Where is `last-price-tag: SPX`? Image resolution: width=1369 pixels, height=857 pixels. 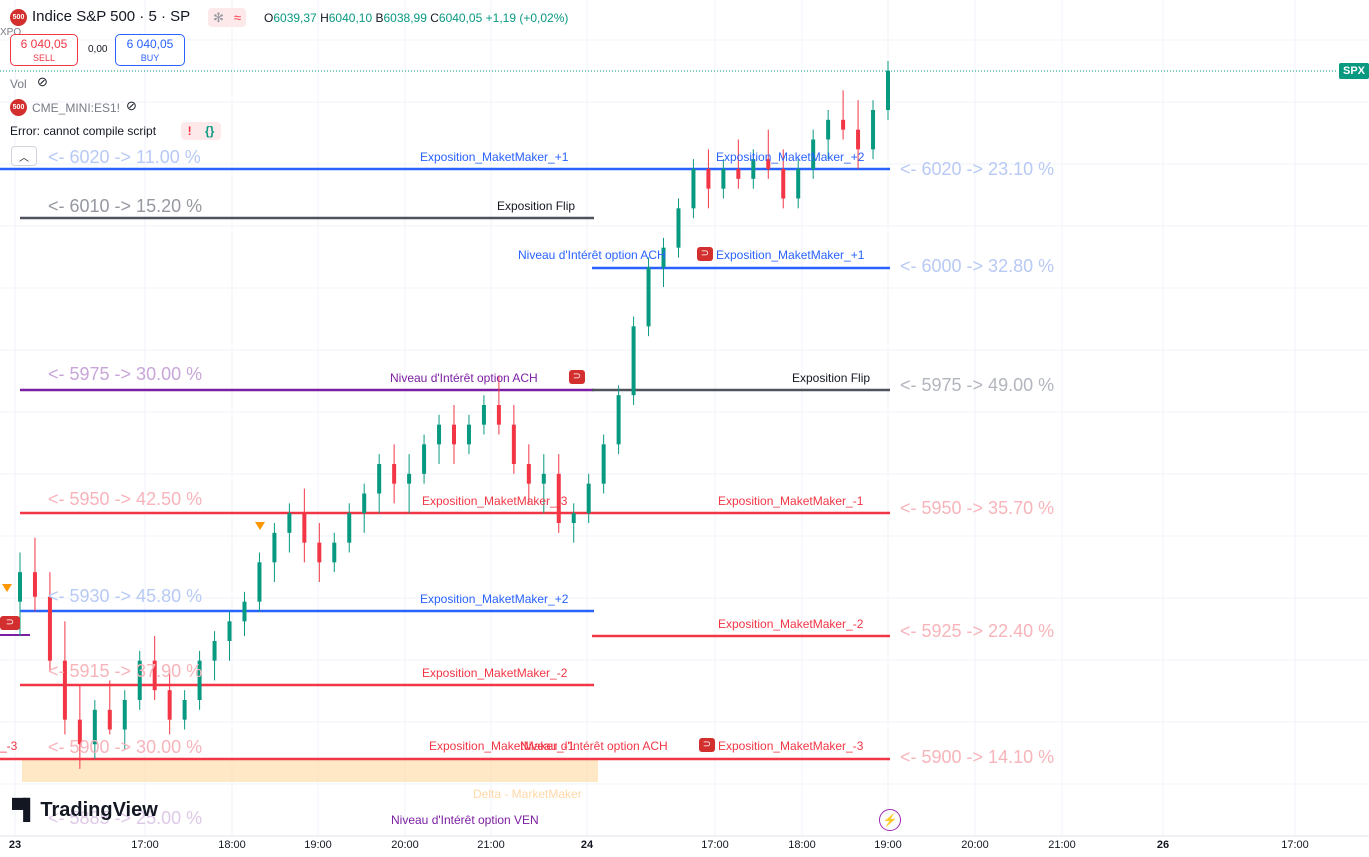
last-price-tag: SPX is located at coordinates (1354, 71).